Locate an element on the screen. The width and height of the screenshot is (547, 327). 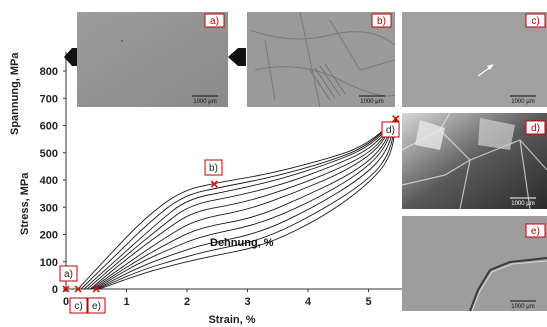
x-tick-label: 1 is located at coordinates (126, 302).